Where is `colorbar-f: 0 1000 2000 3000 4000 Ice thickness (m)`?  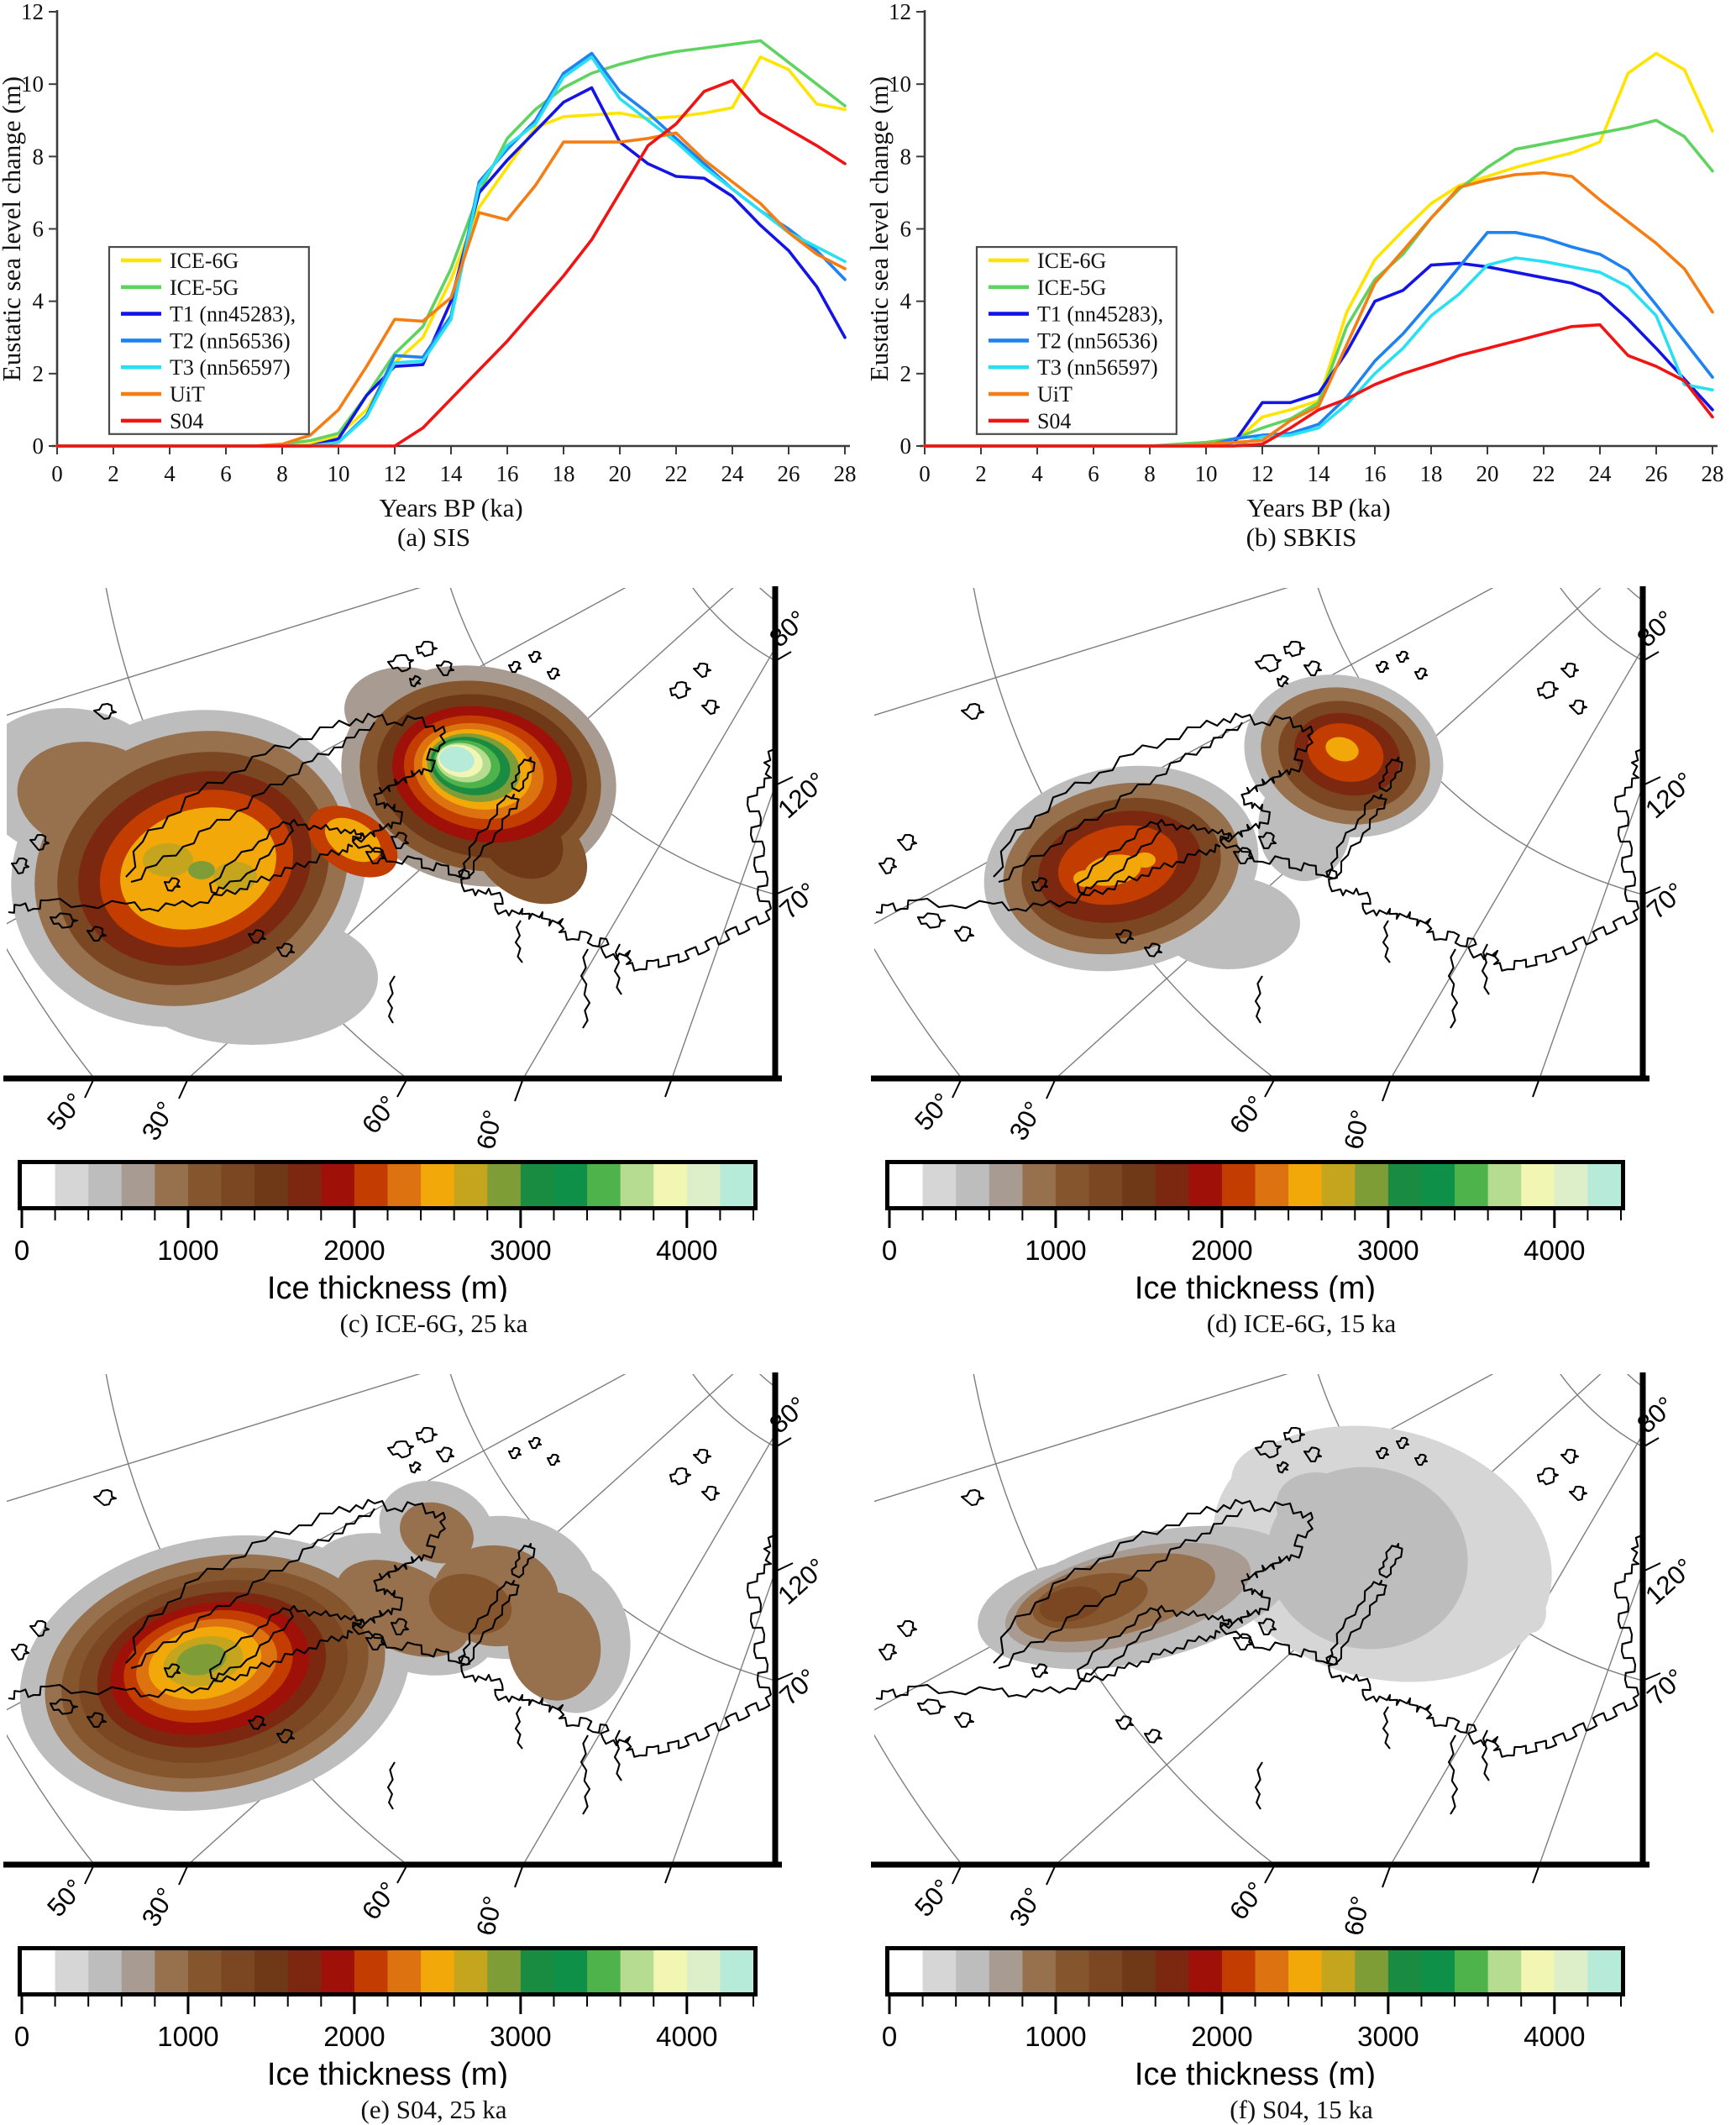 colorbar-f: 0 1000 2000 3000 4000 Ice thickness (m) is located at coordinates (1301, 2014).